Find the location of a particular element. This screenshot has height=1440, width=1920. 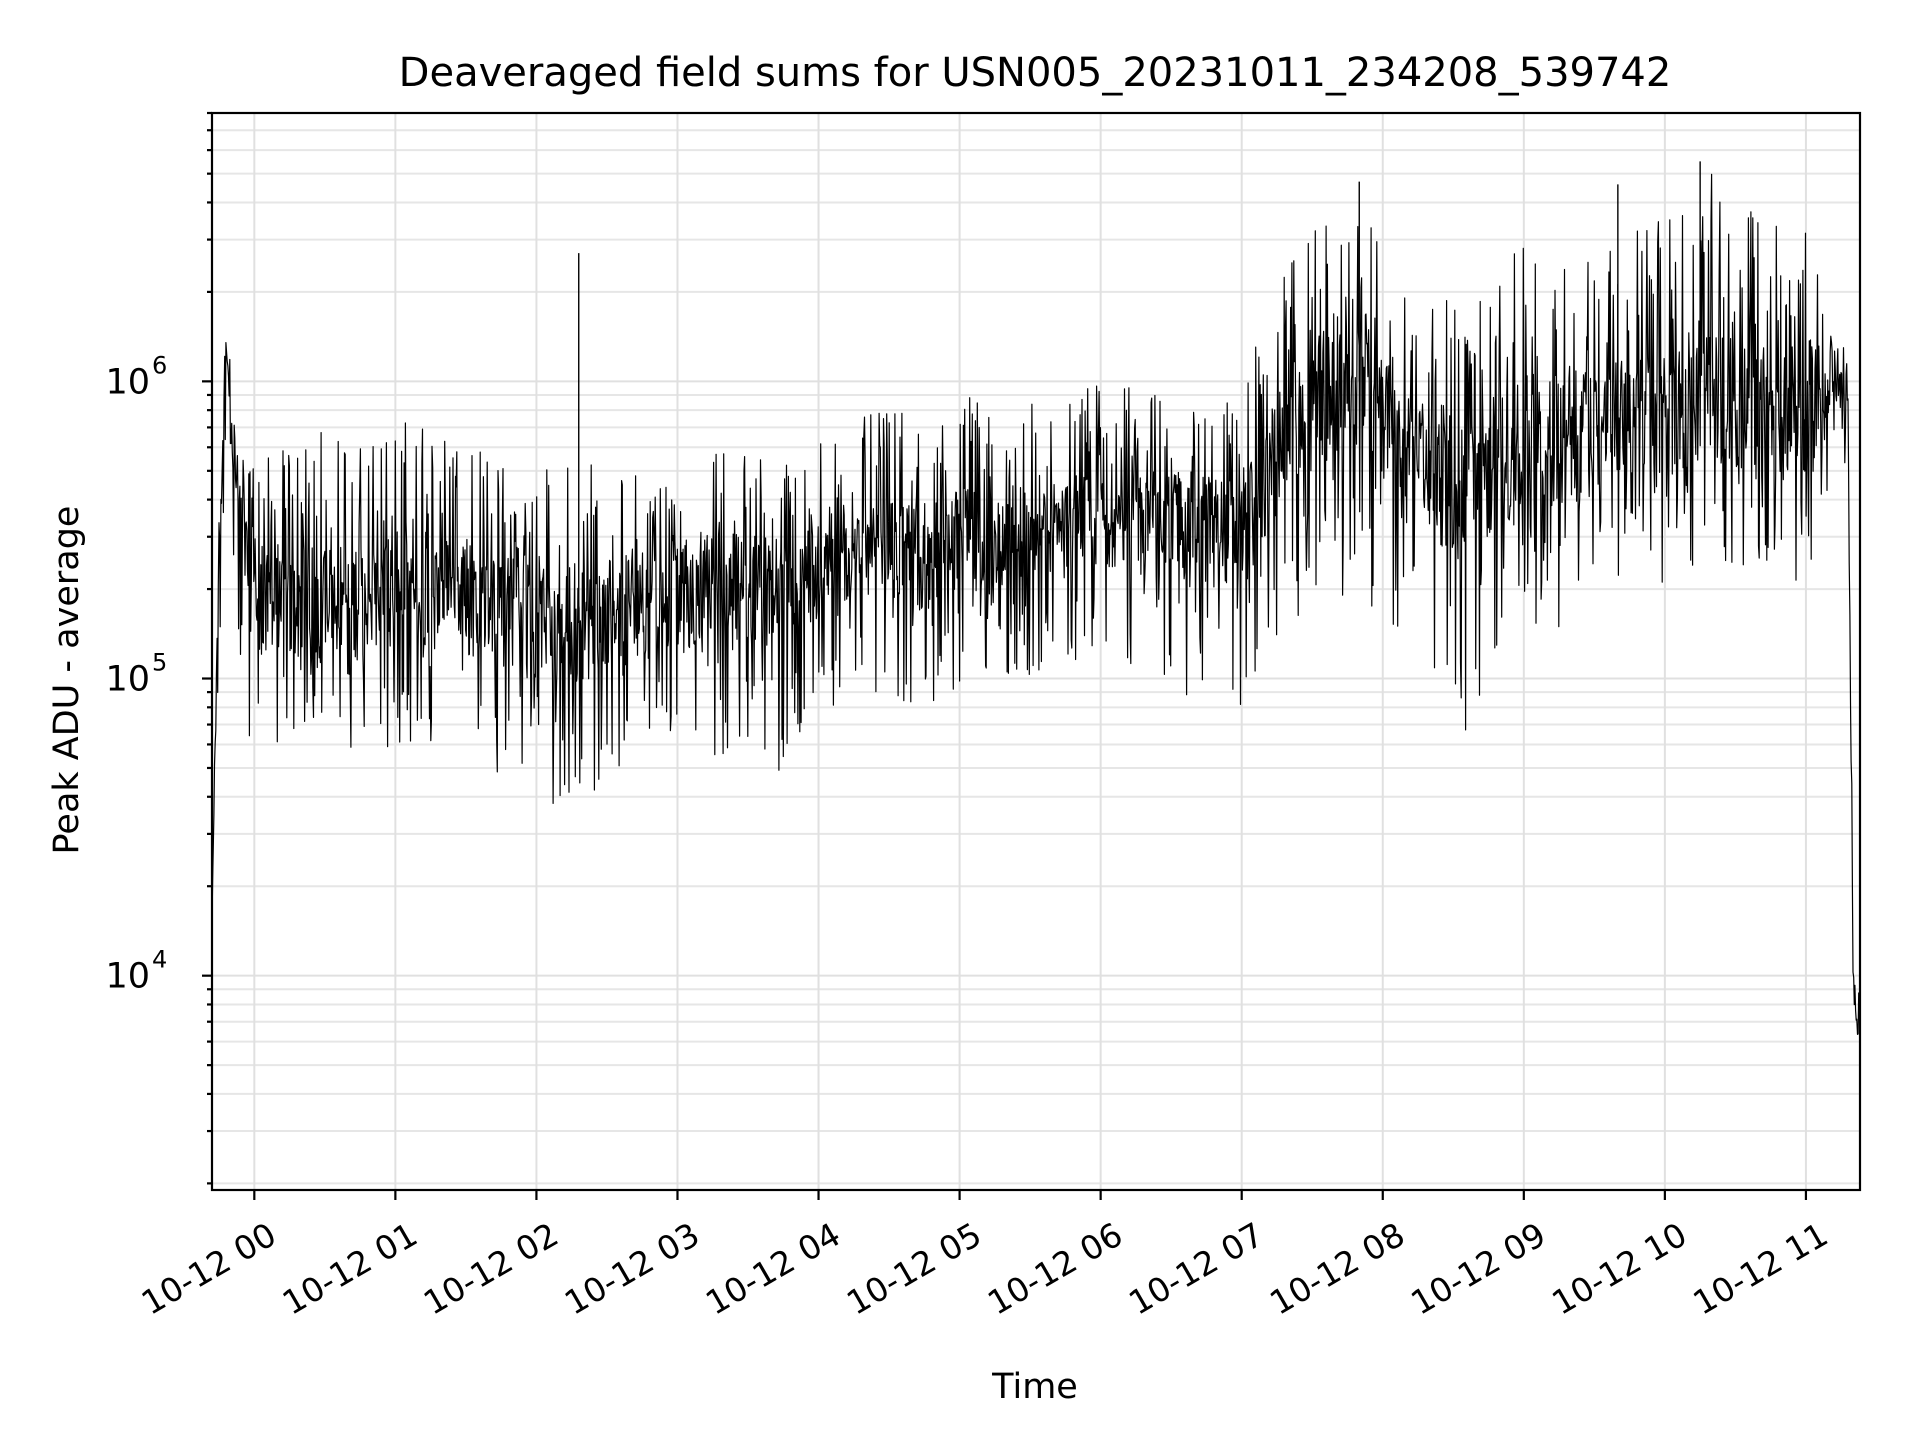

y-tick-exponent: 4 is located at coordinates (159, 960).